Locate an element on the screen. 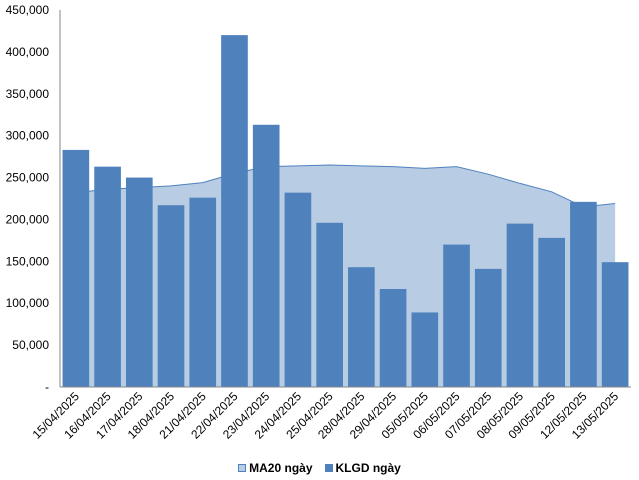 The image size is (639, 480). legend-label-ma20: MA20 ngày is located at coordinates (281, 468).